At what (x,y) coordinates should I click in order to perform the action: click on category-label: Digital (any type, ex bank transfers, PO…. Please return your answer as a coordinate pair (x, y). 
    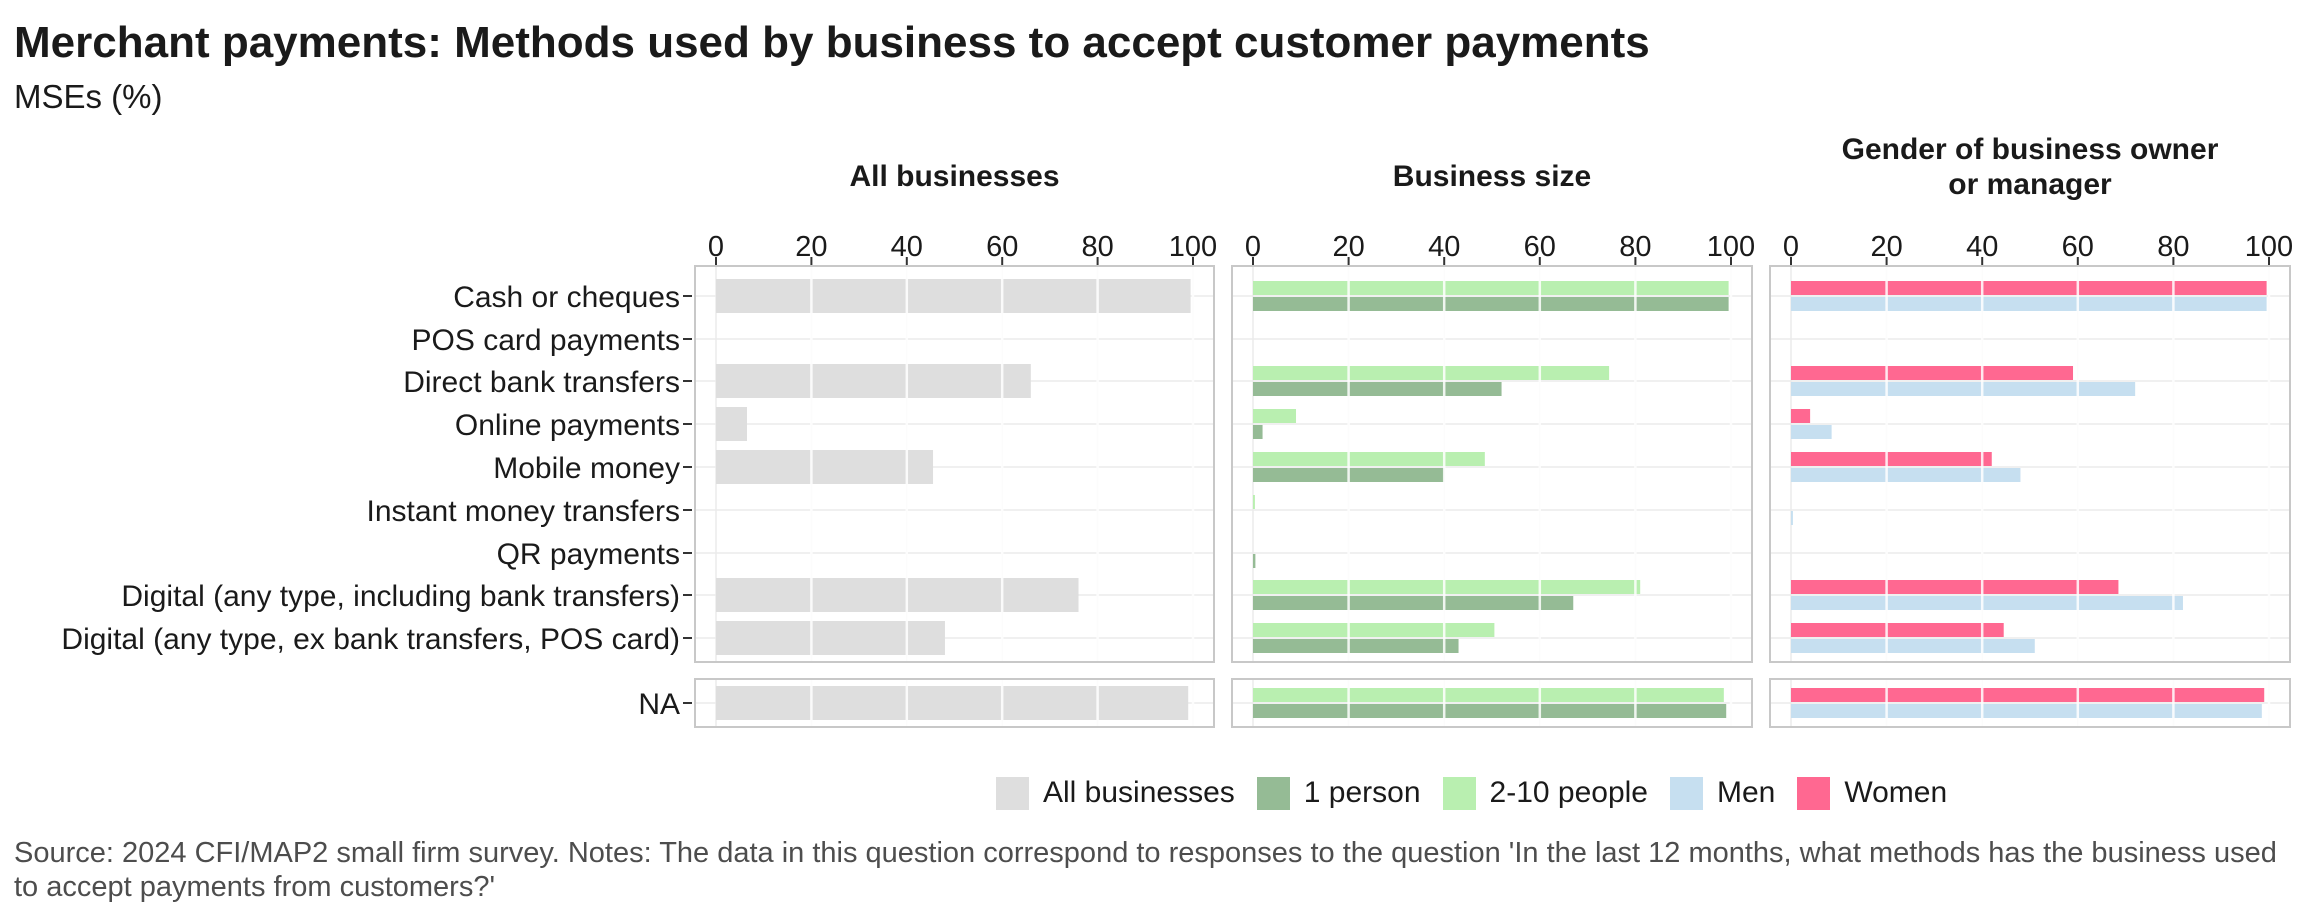
    Looking at the image, I should click on (370, 639).